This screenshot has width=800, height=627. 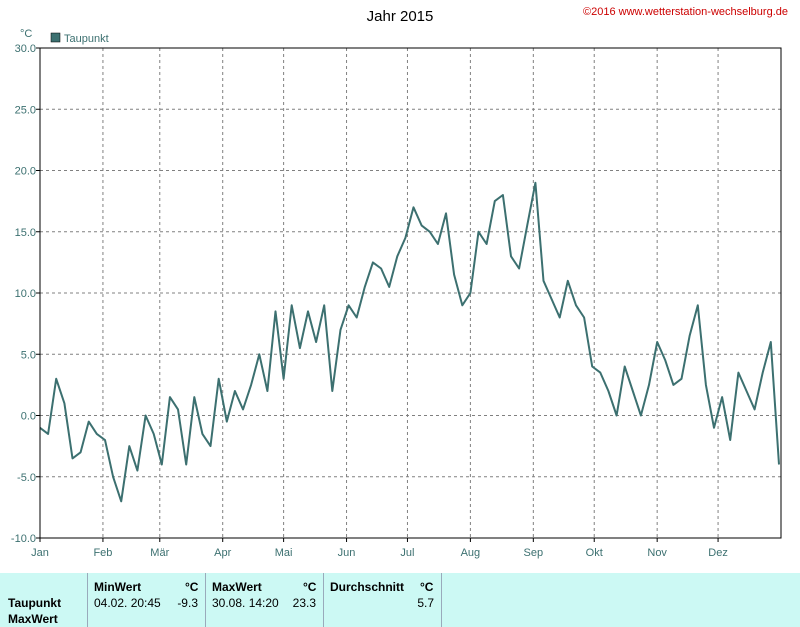 I want to click on stats-min-value: -9.3, so click(x=187, y=603).